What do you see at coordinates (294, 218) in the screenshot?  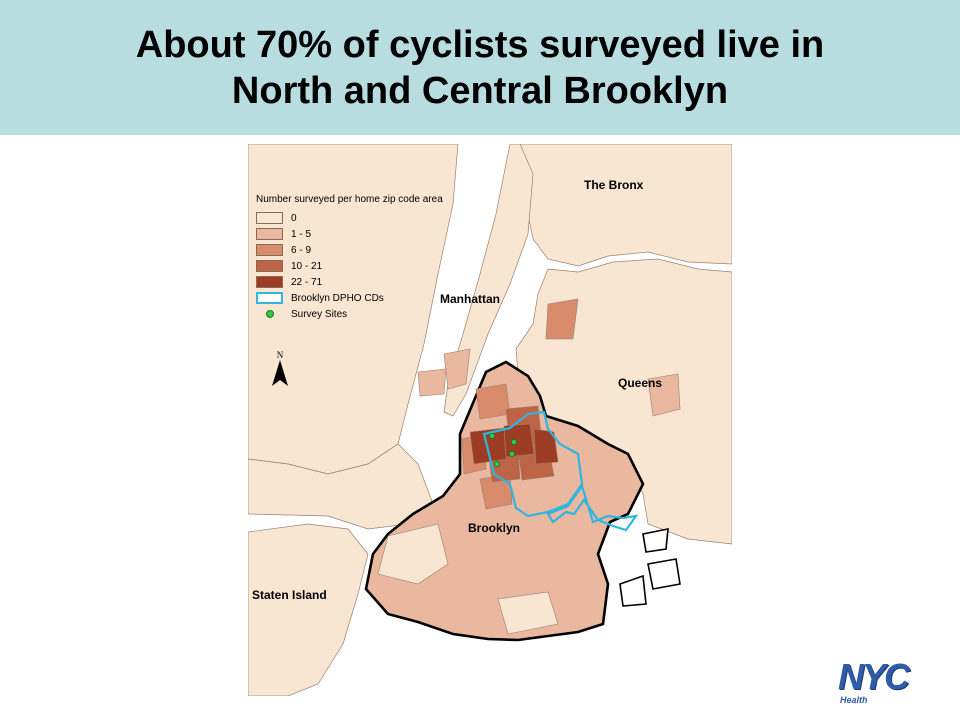 I see `legend-label: 0` at bounding box center [294, 218].